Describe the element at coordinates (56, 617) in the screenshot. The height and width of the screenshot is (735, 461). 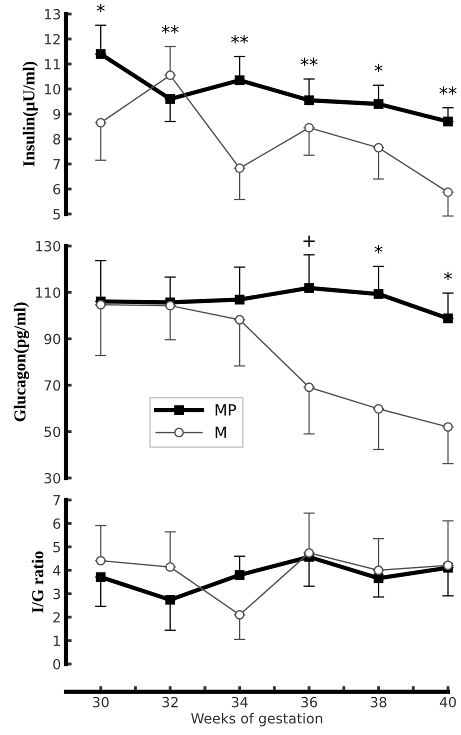
I see `y-tick-label: 2` at that location.